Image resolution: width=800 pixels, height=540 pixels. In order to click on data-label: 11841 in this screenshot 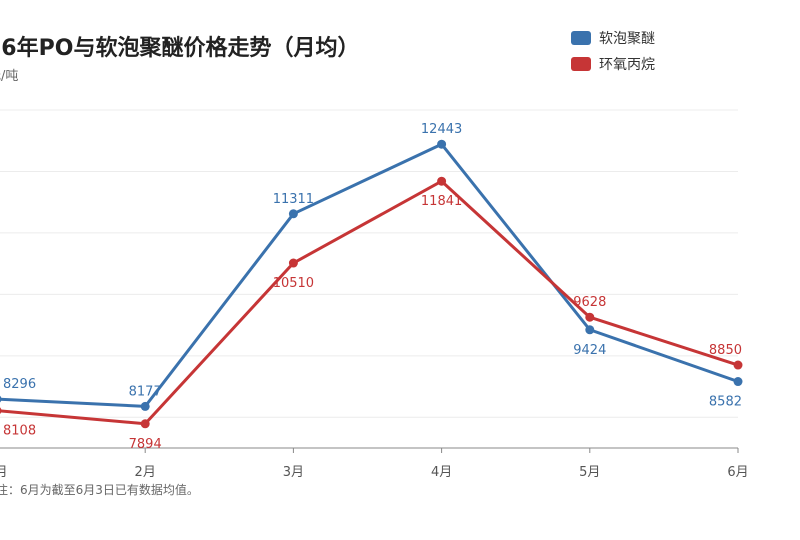, I will do `click(441, 201)`.